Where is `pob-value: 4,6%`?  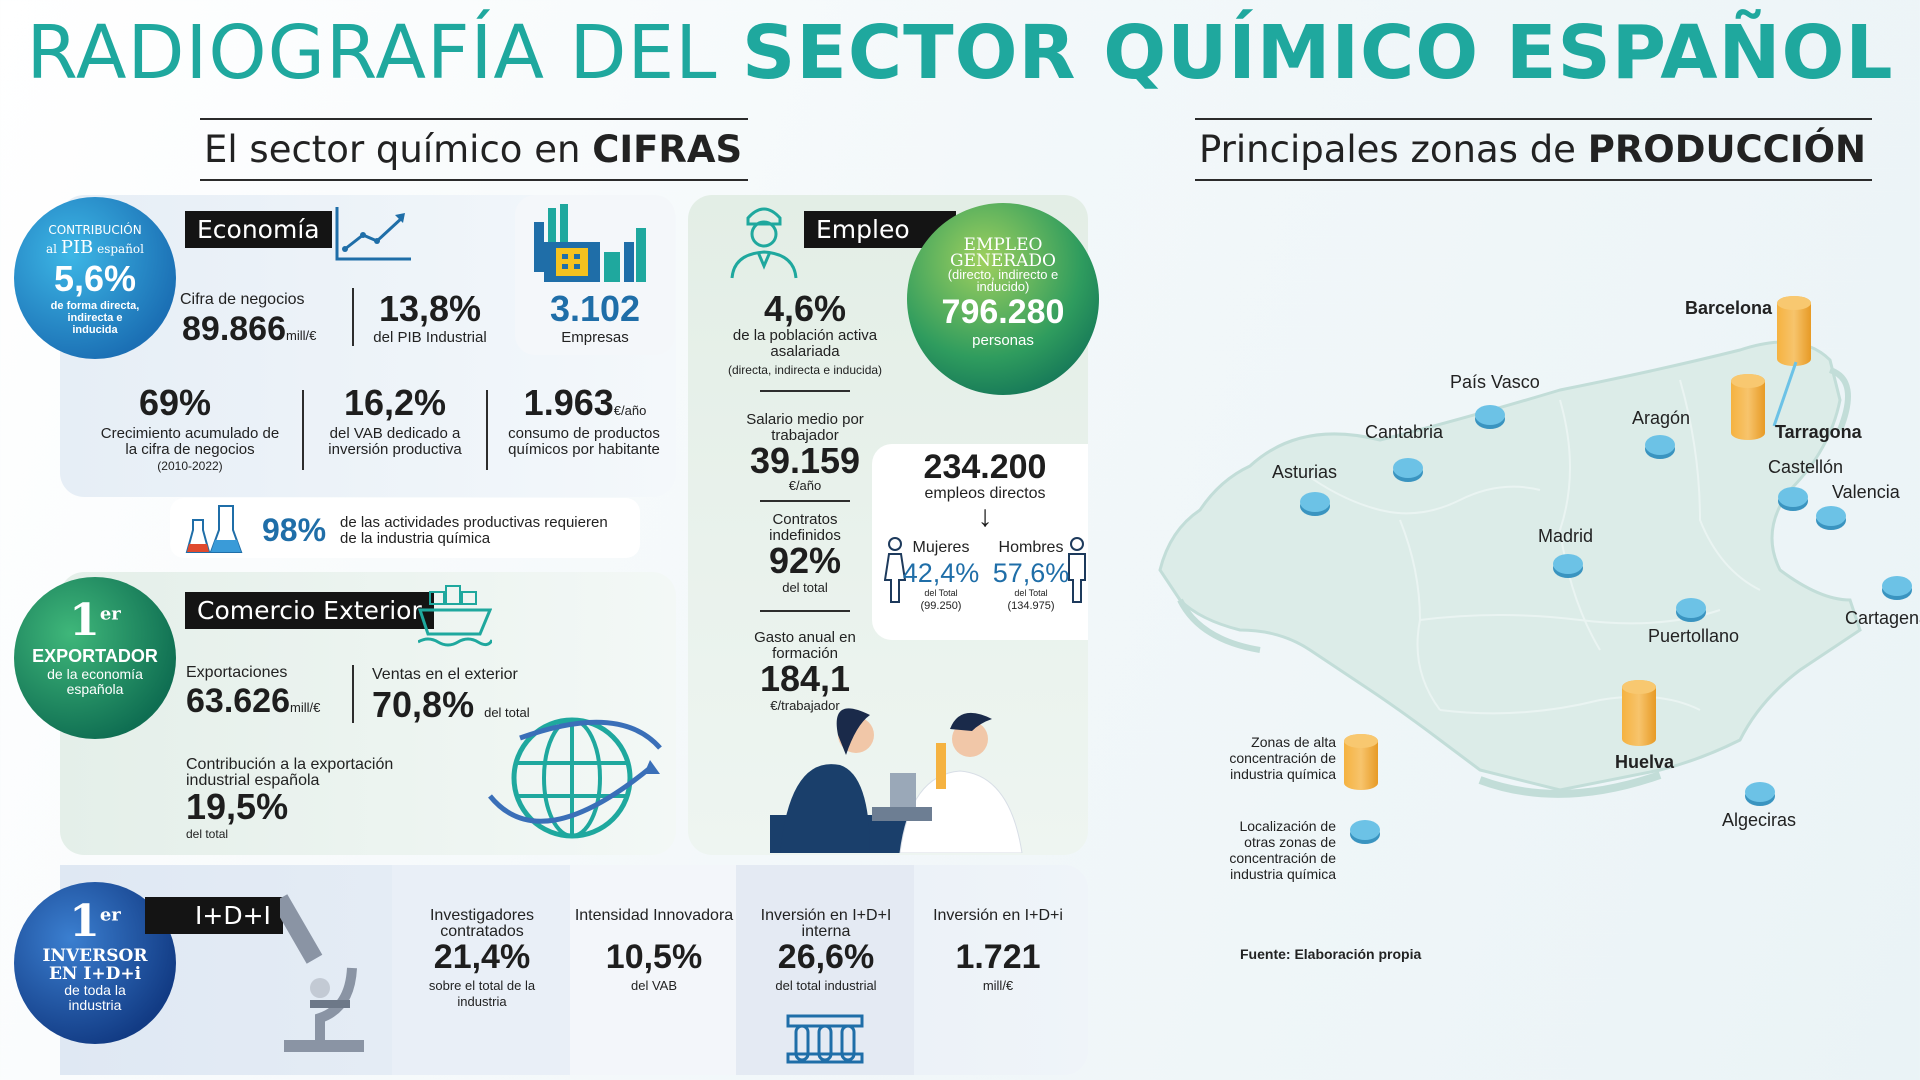 pob-value: 4,6% is located at coordinates (805, 308).